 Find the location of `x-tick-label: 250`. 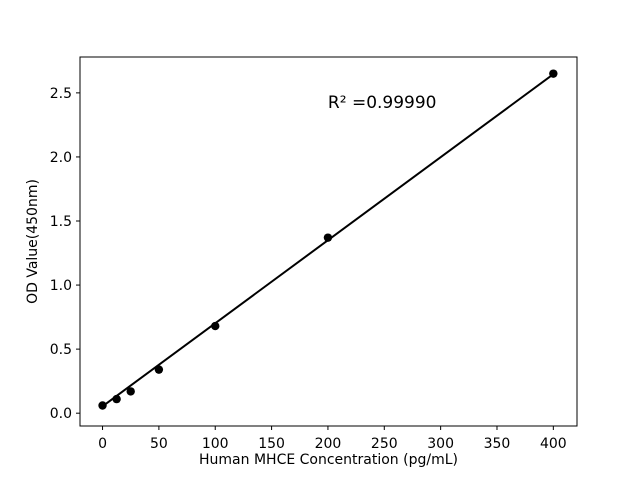

x-tick-label: 250 is located at coordinates (384, 444).